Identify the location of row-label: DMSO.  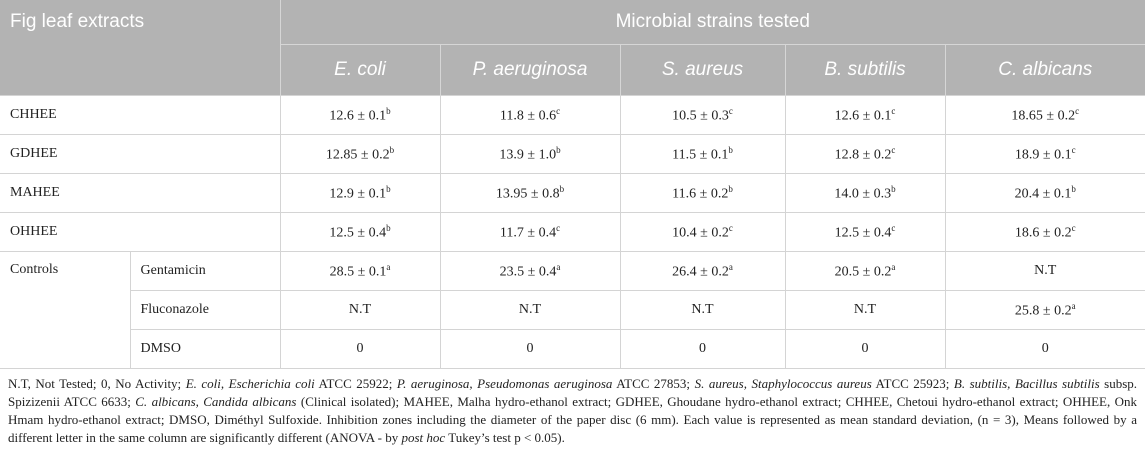
(205, 349).